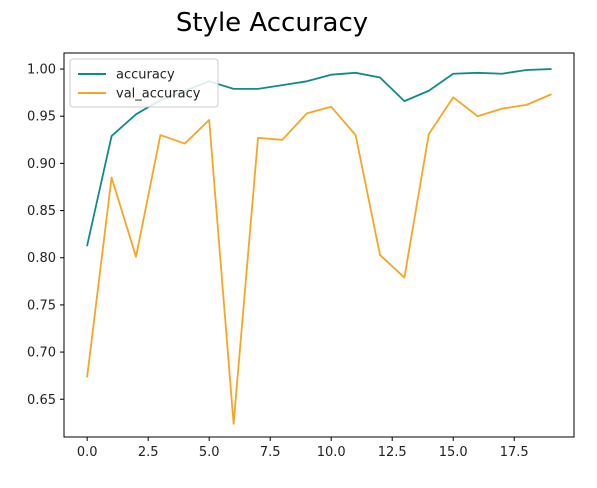 This screenshot has width=597, height=488. I want to click on x-axis: 0.0 2.5 5.0 7.5 10.0 12.5 15.0 17.5, so click(303, 448).